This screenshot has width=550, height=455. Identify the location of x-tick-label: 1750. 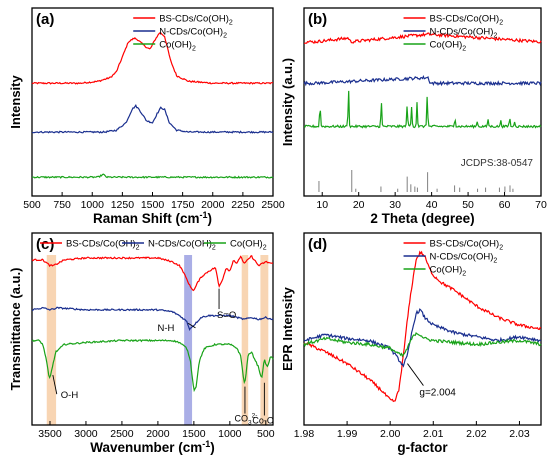
(183, 205).